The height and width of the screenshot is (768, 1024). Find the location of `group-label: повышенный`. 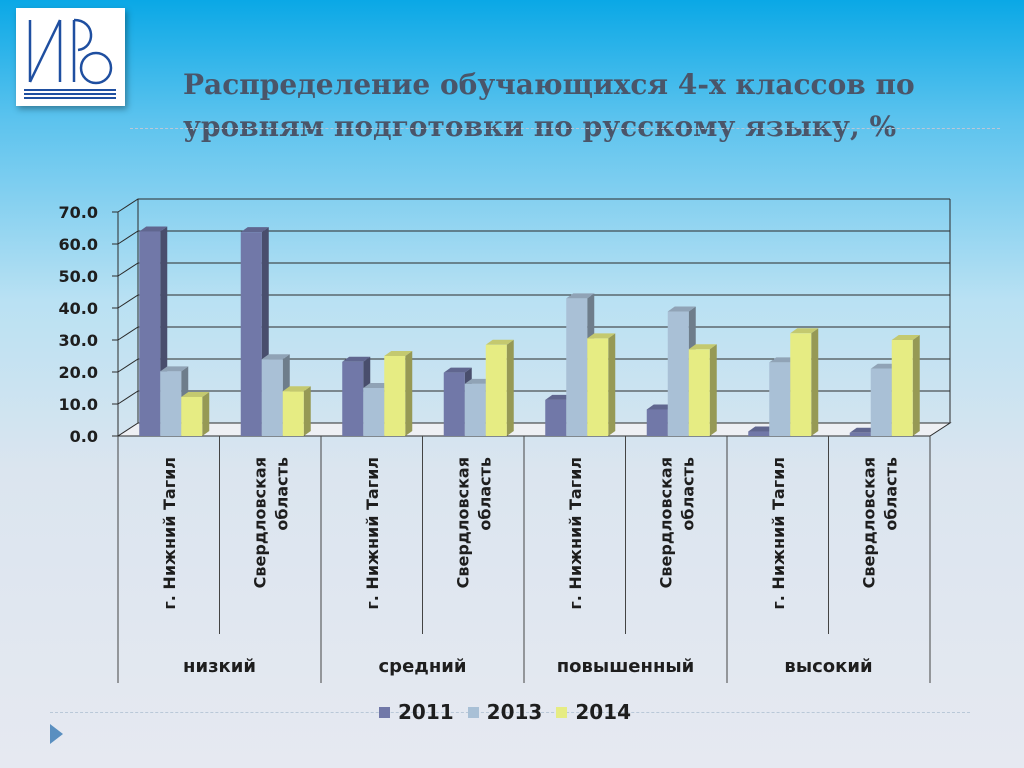

group-label: повышенный is located at coordinates (626, 666).